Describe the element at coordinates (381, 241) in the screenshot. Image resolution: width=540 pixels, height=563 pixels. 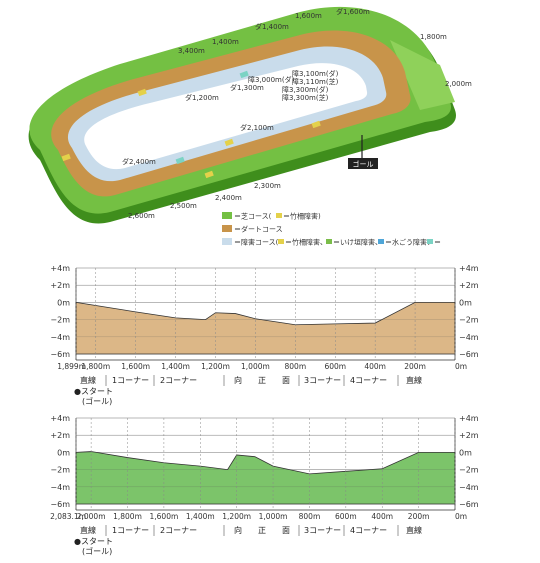
I see `legend-water-icon` at that location.